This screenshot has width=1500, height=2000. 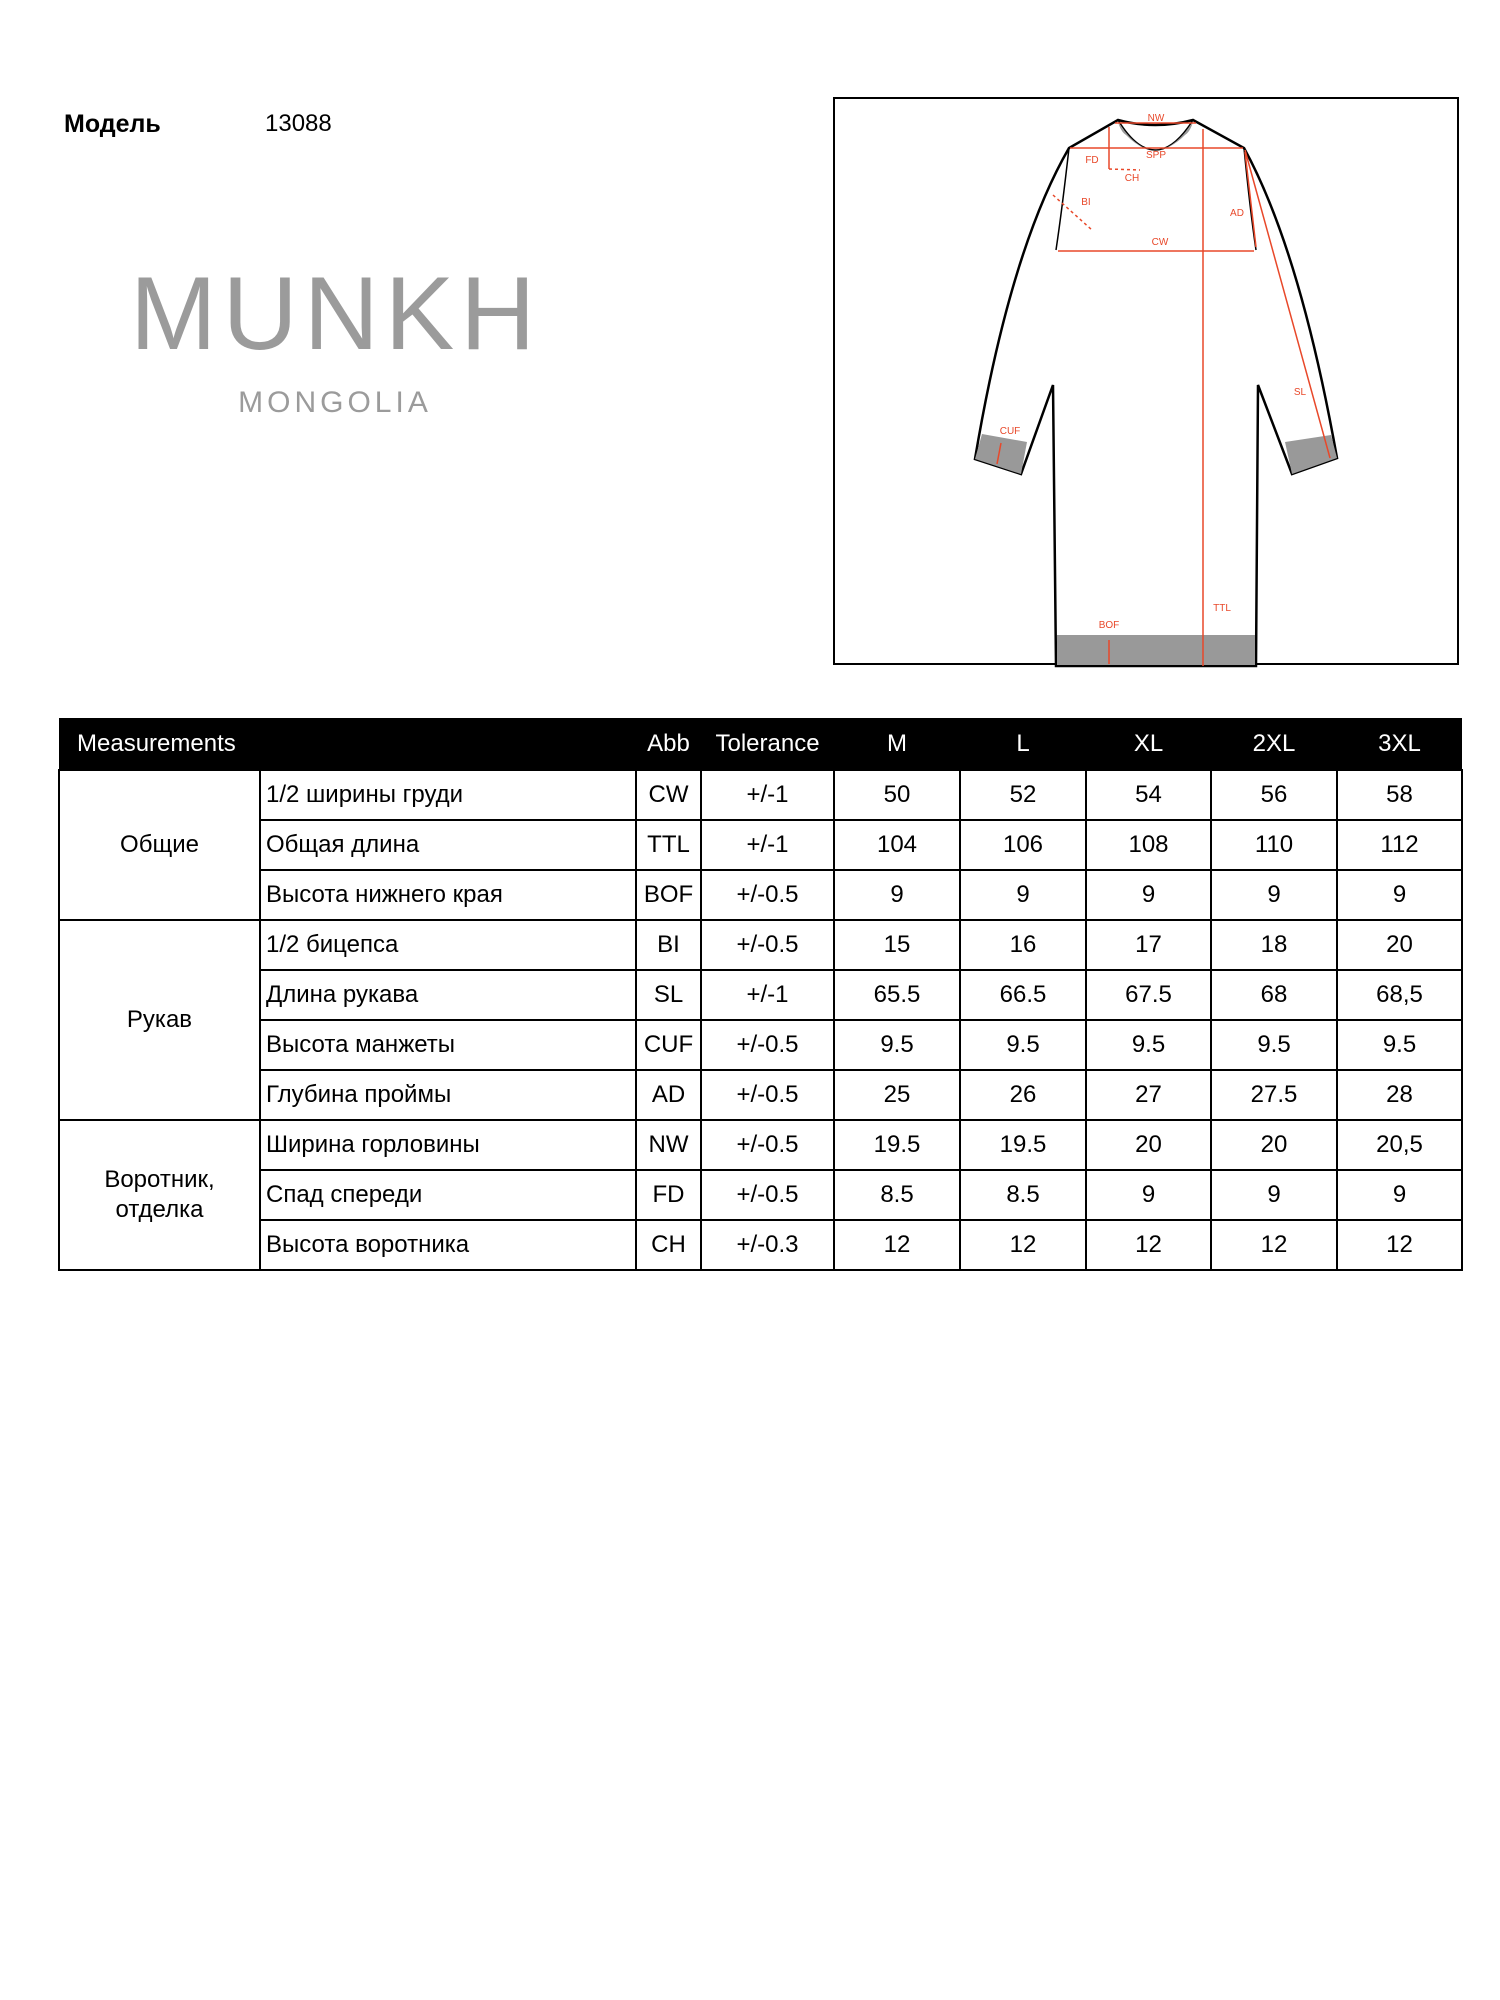 I want to click on label-bof: BOF, so click(x=1109, y=625).